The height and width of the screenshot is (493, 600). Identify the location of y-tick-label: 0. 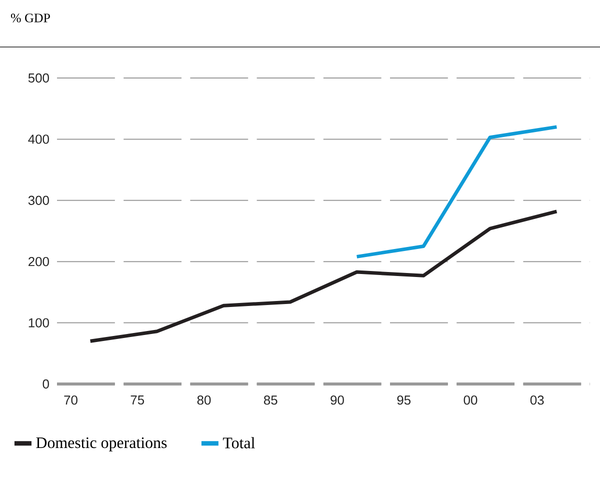
(45, 384).